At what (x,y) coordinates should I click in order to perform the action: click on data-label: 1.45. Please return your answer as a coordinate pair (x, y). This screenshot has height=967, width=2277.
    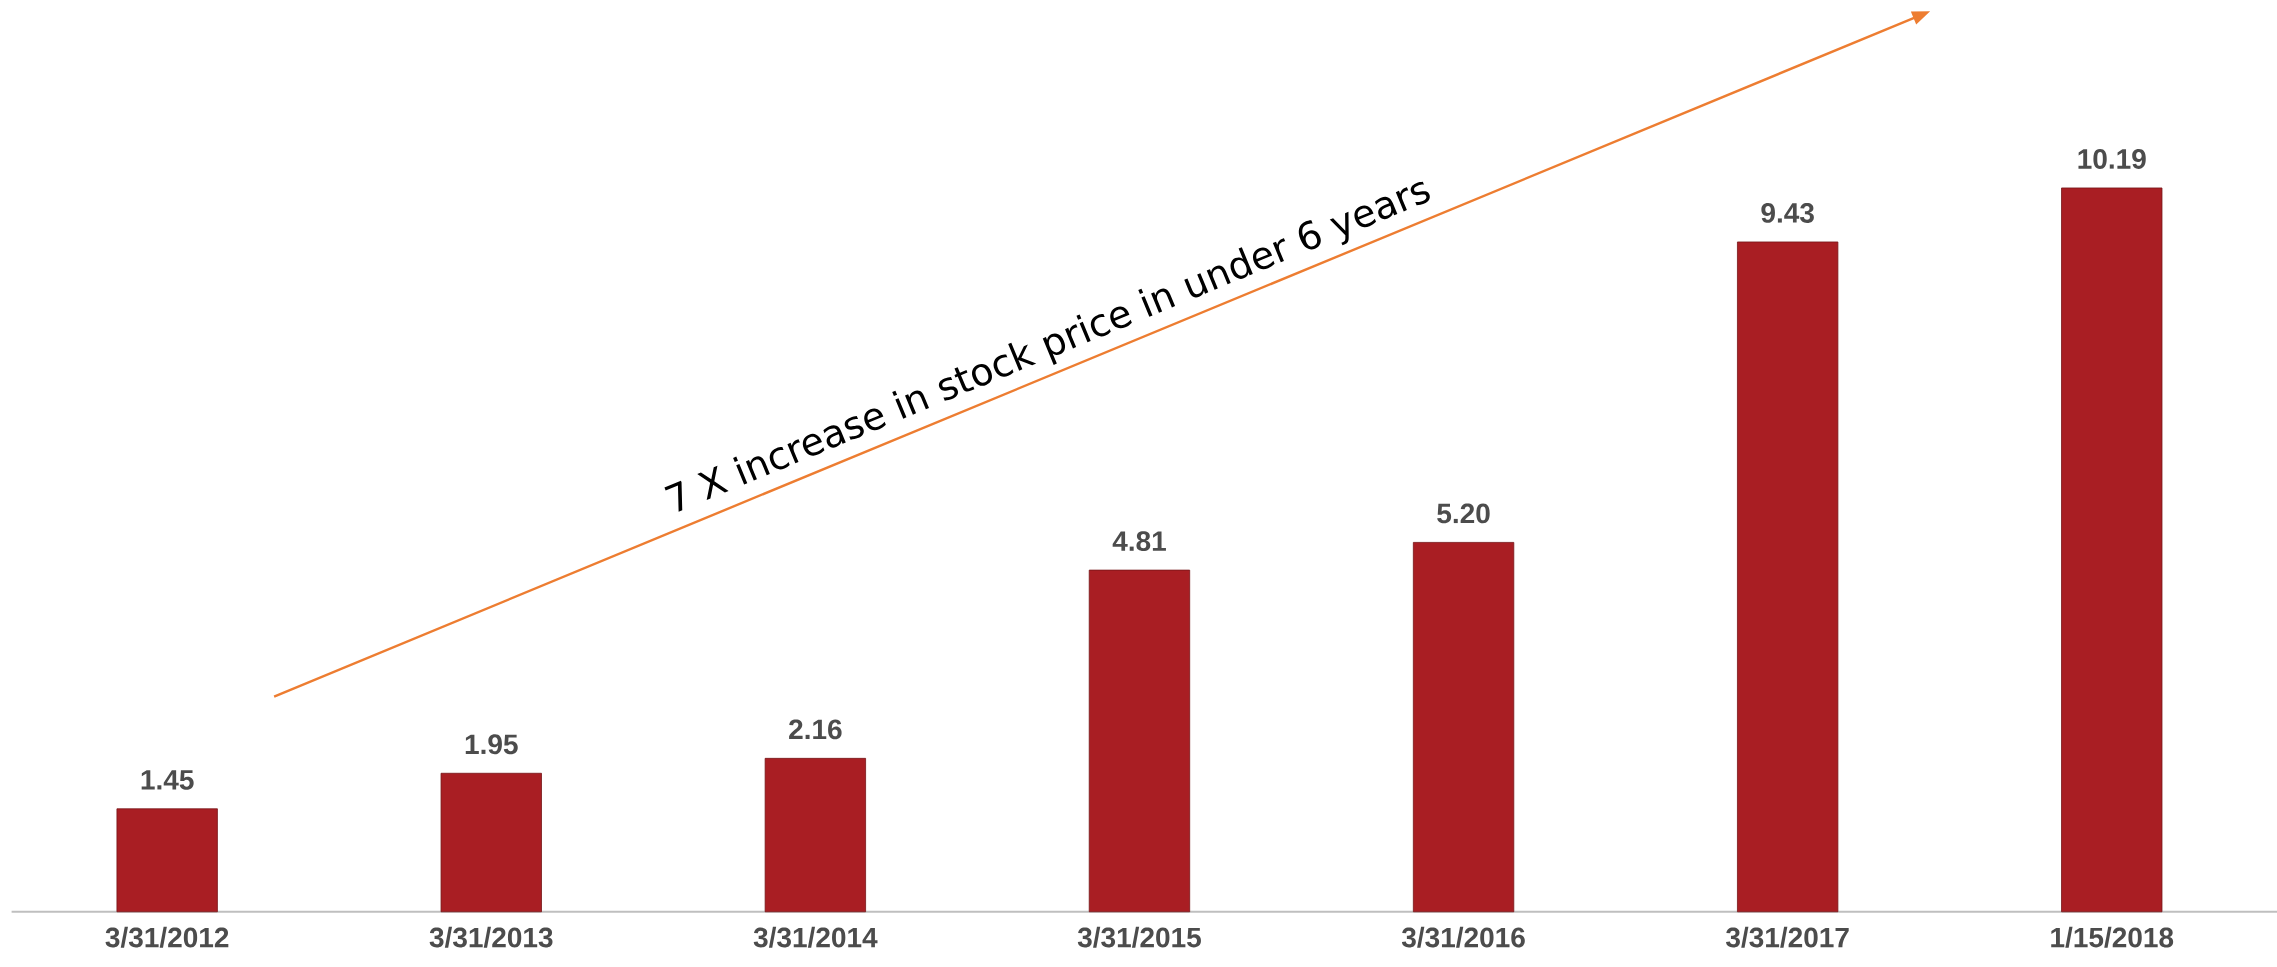
    Looking at the image, I should click on (167, 780).